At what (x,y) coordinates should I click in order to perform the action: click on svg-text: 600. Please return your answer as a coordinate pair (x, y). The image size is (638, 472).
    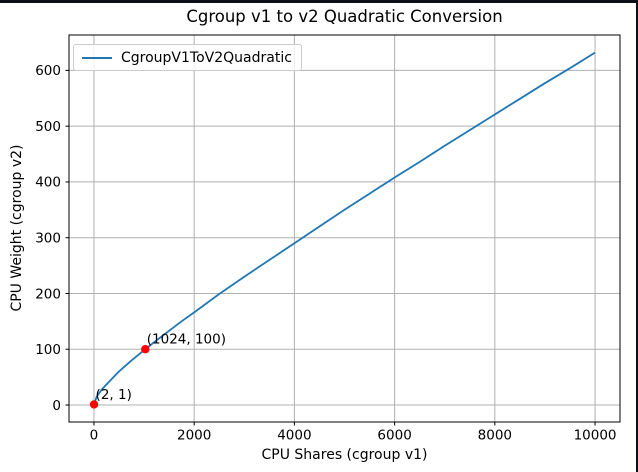
    Looking at the image, I should click on (48, 71).